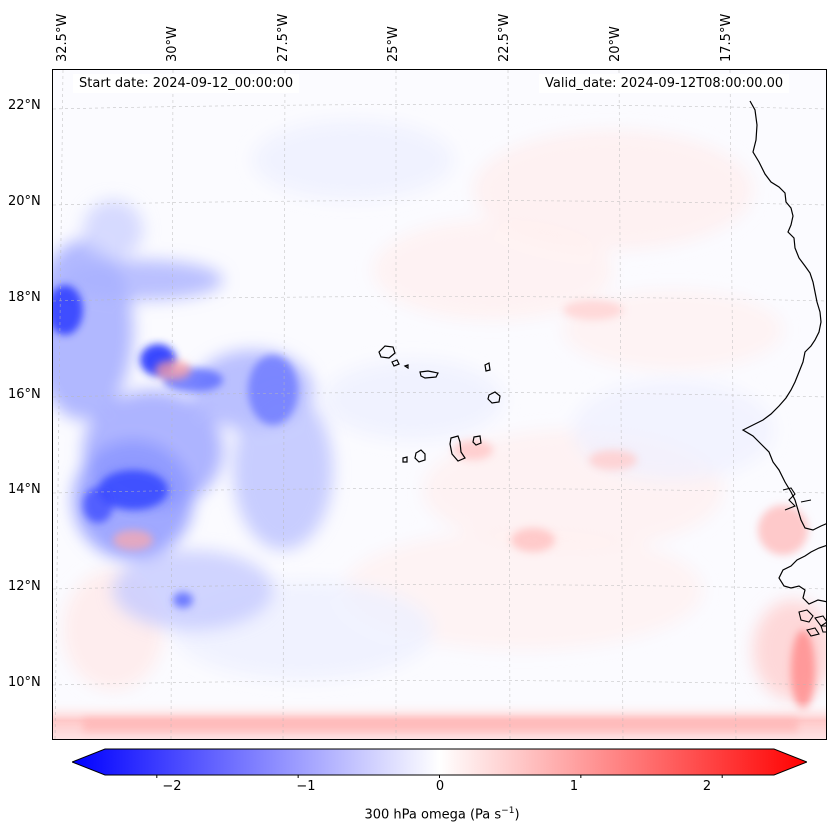 The width and height of the screenshot is (837, 839). Describe the element at coordinates (24, 297) in the screenshot. I see `lat-label-18n: 18°N` at that location.